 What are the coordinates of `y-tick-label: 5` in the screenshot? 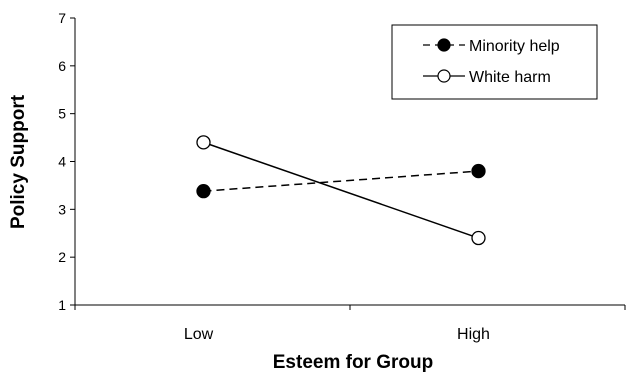 It's located at (62, 114).